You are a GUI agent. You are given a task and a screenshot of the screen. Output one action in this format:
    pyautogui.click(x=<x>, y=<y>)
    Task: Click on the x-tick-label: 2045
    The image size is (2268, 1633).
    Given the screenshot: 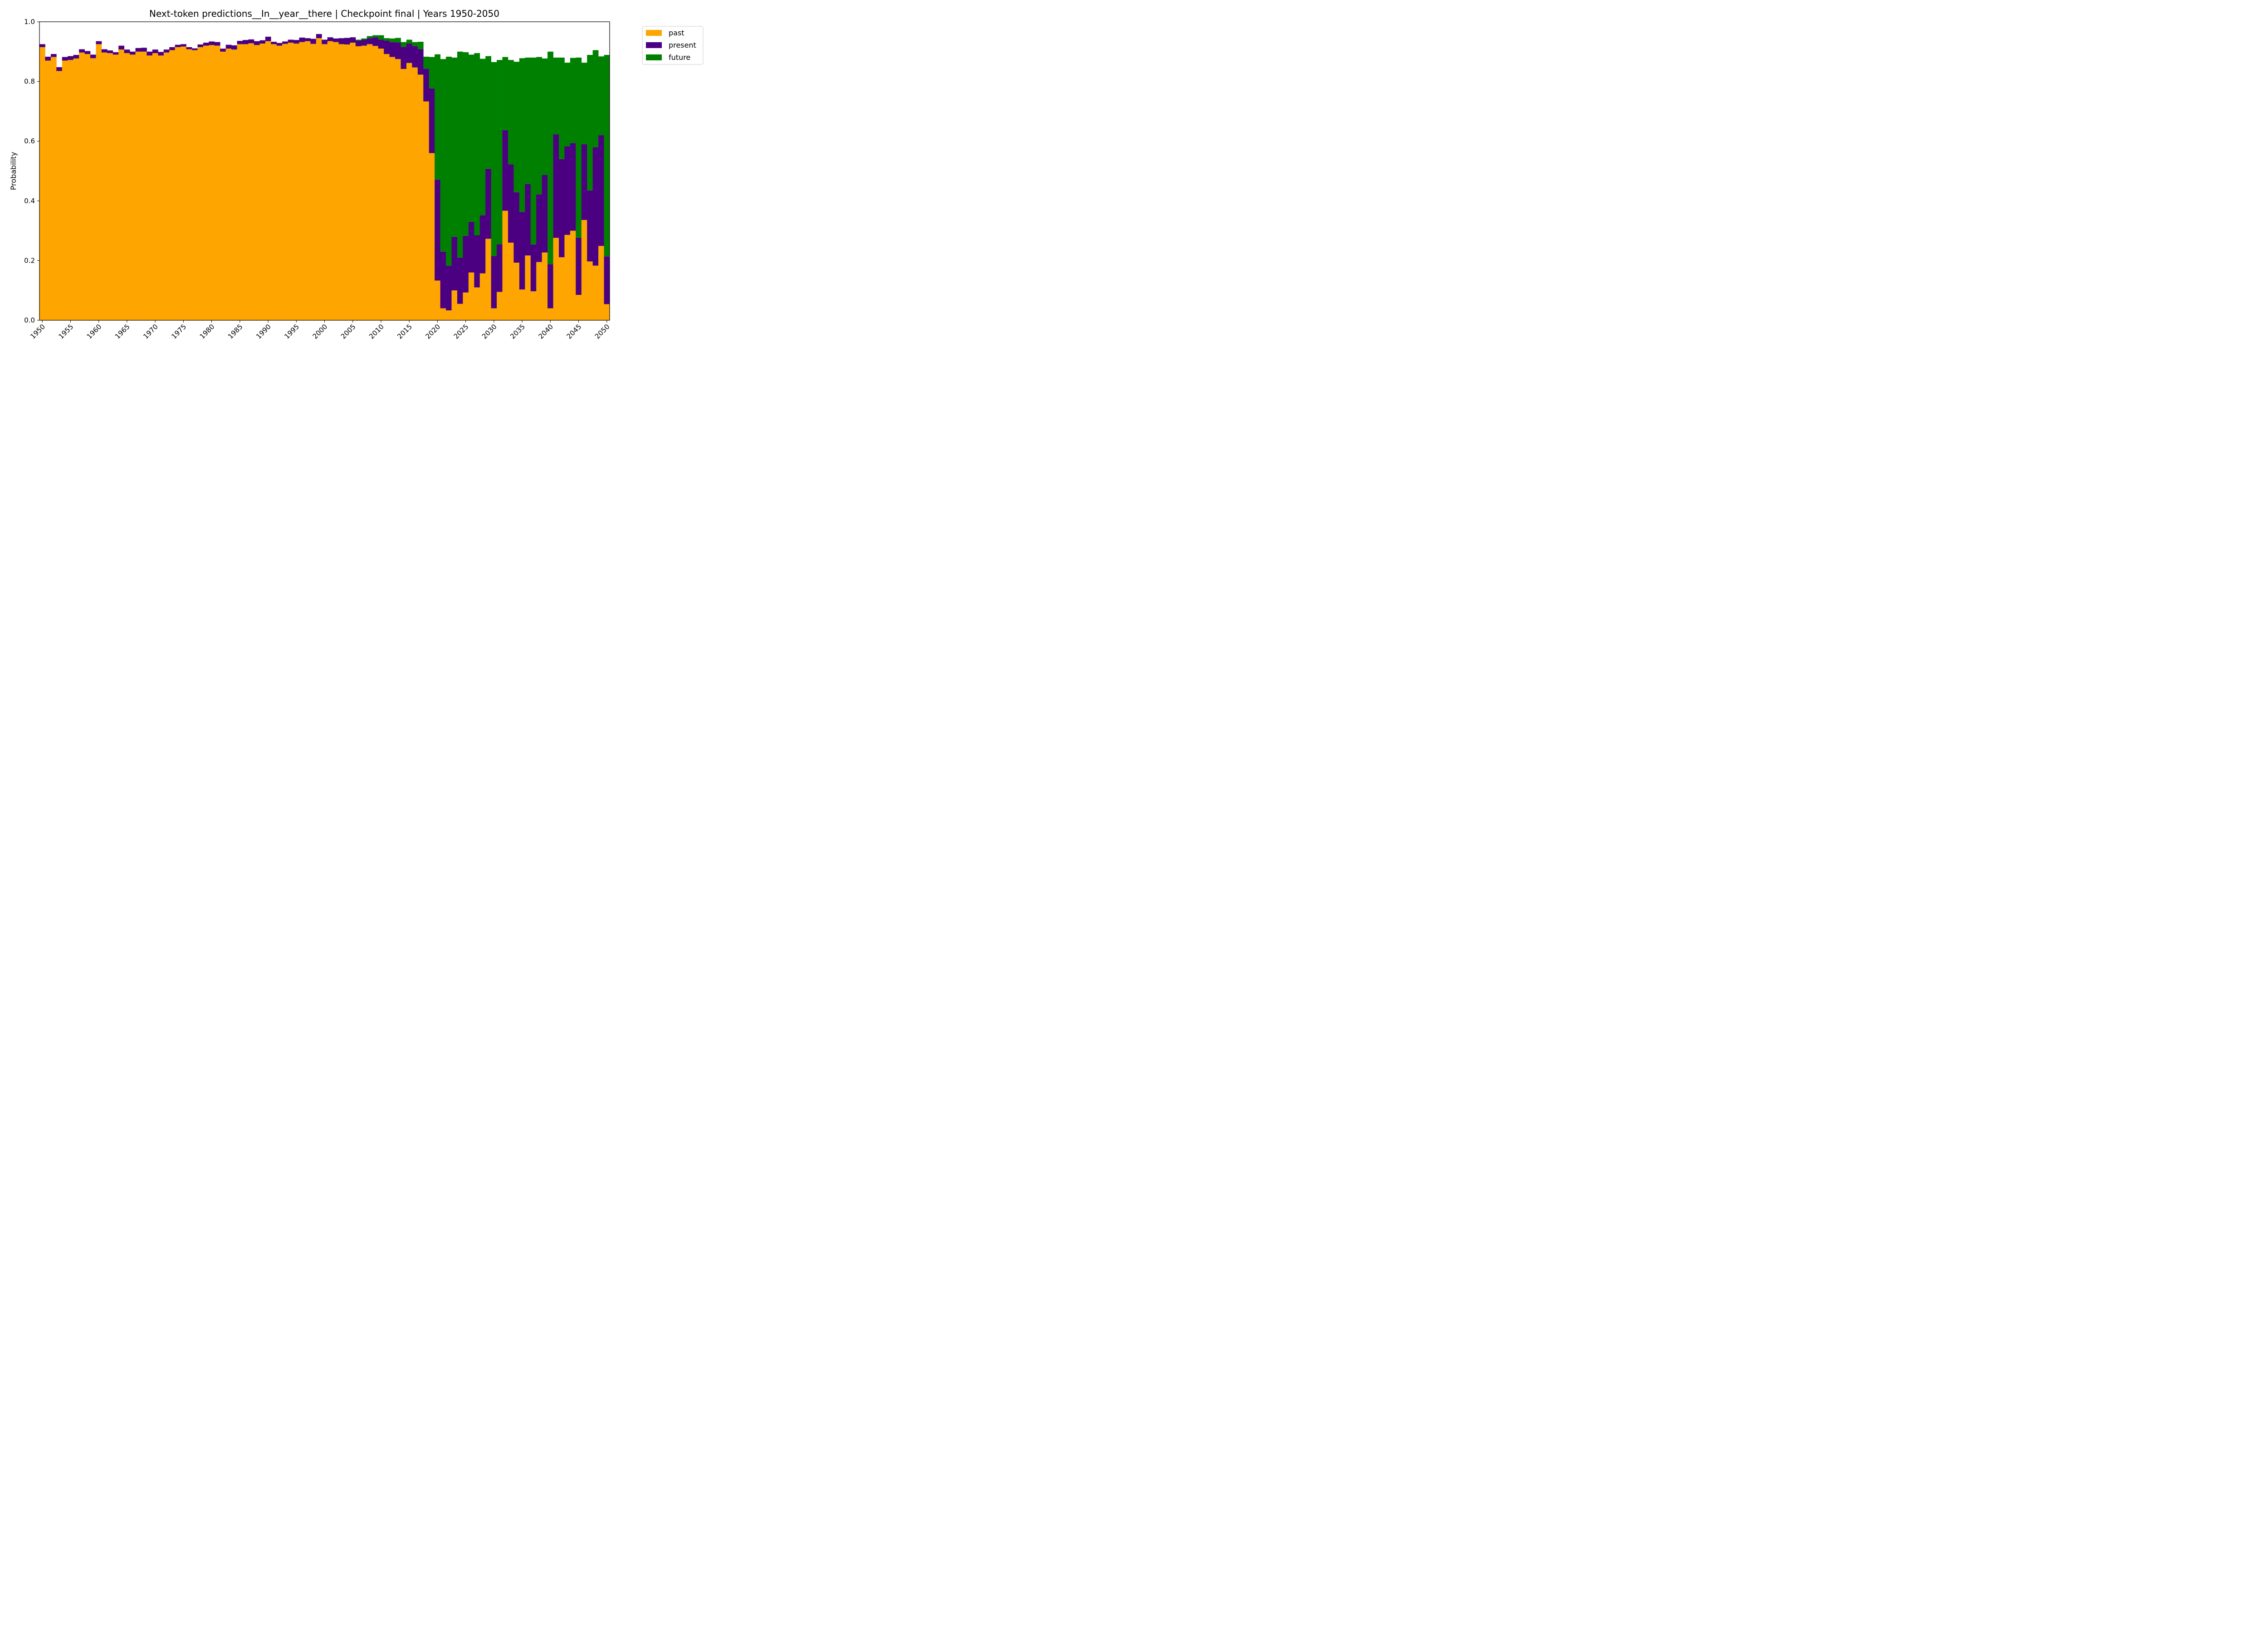 What is the action you would take?
    pyautogui.click(x=574, y=332)
    